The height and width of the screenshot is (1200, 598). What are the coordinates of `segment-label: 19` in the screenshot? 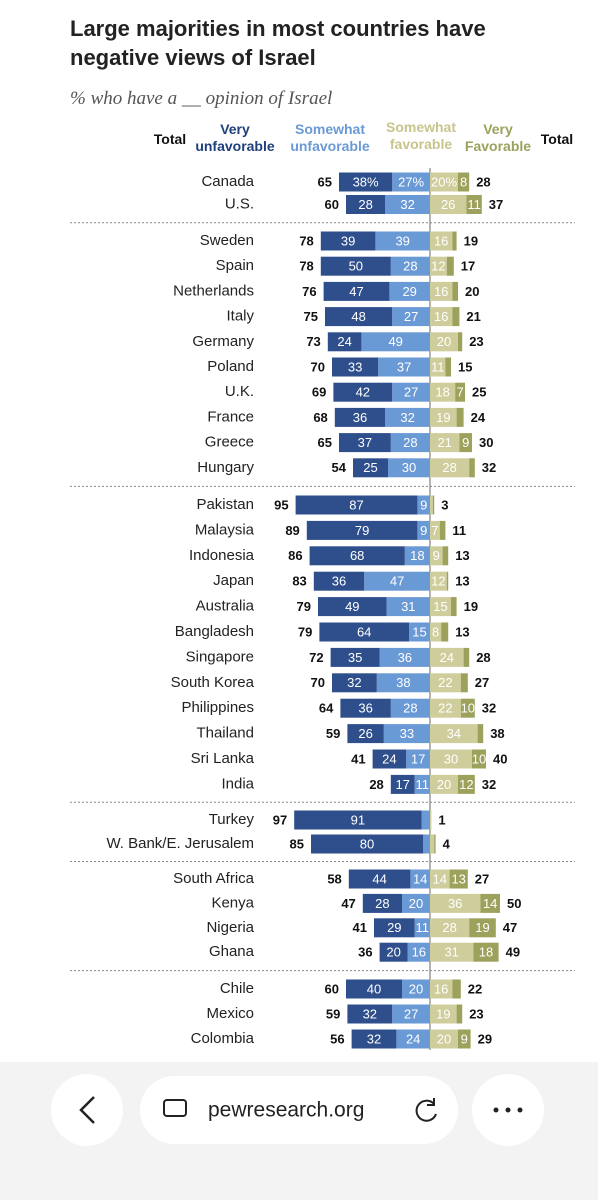 It's located at (482, 927).